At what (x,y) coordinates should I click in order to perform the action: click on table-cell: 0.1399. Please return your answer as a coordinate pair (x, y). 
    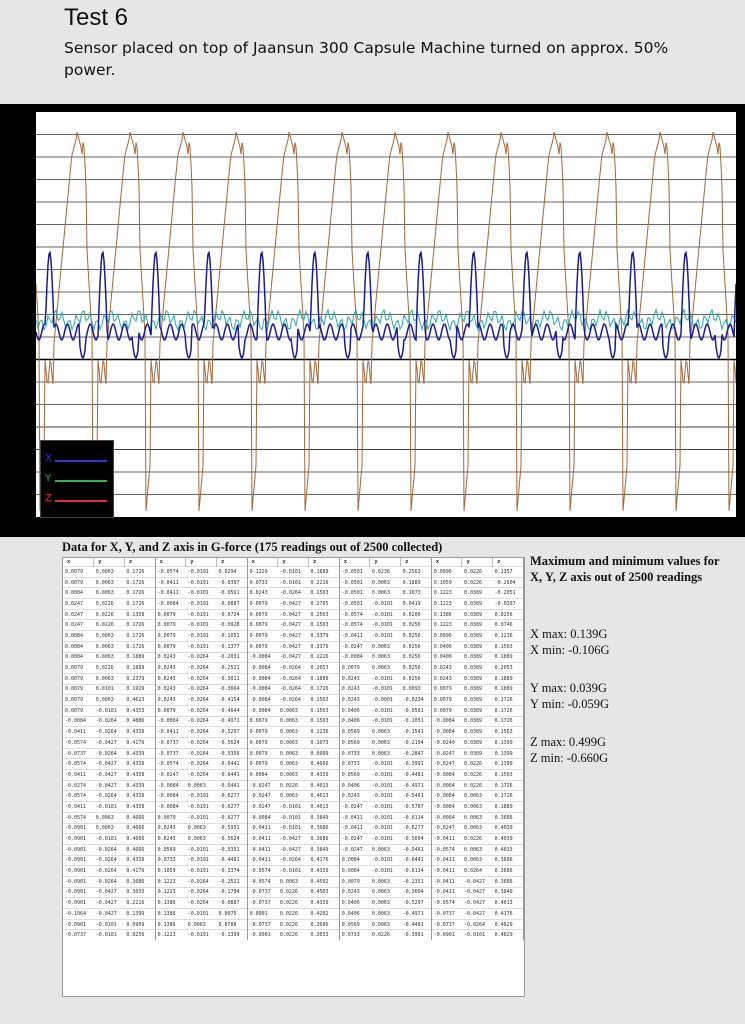
    Looking at the image, I should click on (508, 753).